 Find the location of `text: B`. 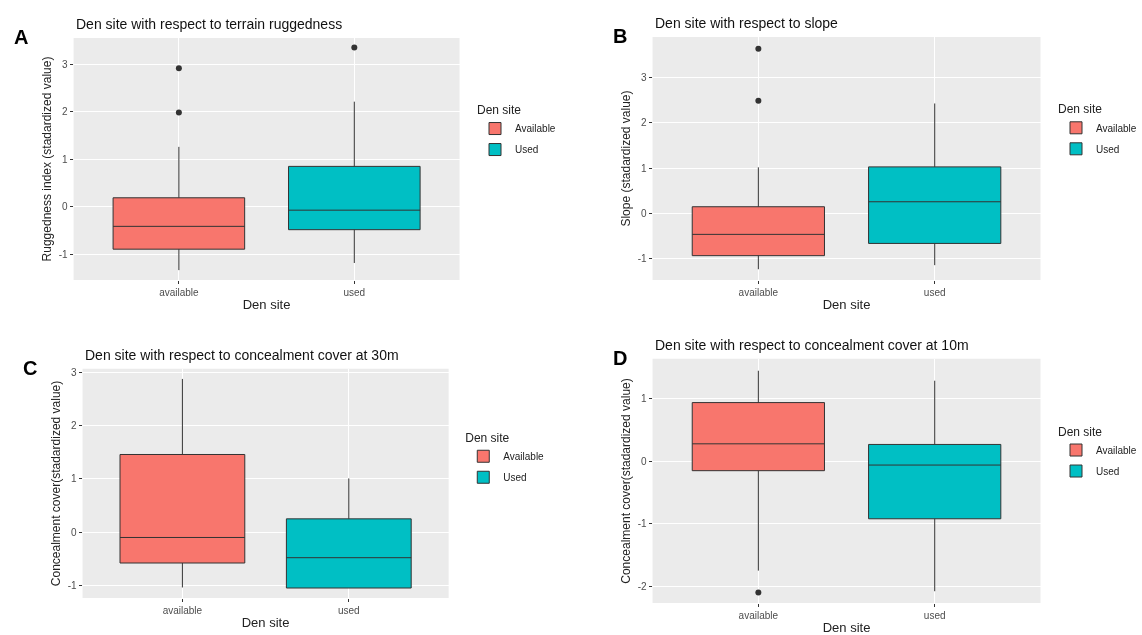

text: B is located at coordinates (620, 36).